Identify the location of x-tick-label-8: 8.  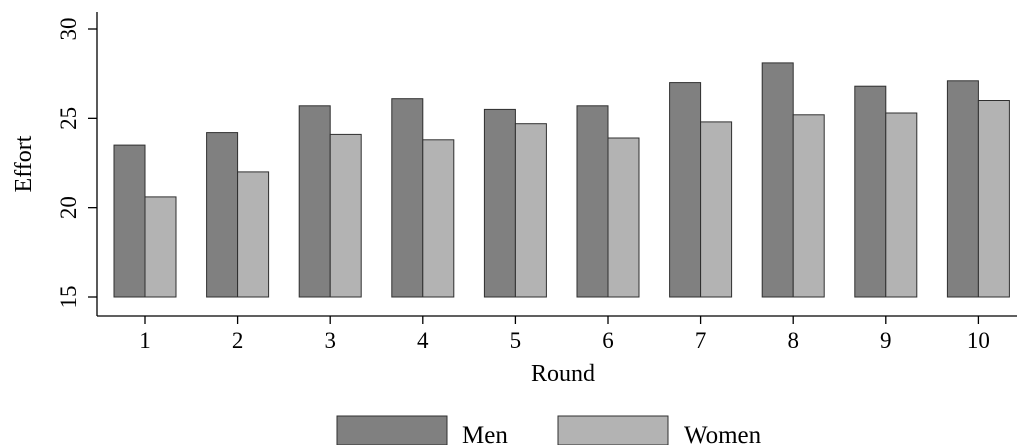
(793, 340).